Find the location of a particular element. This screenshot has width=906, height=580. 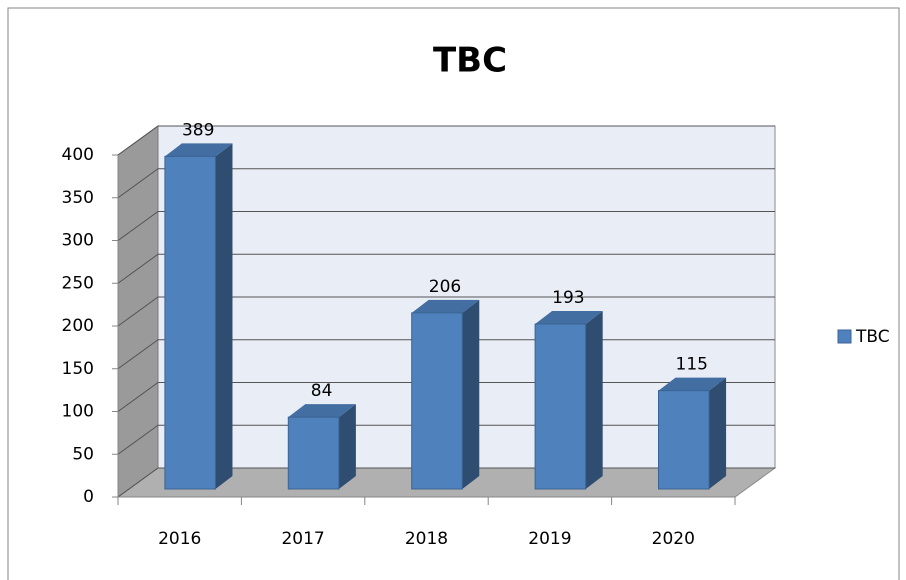

x-tick-label: 2016 is located at coordinates (179, 539).